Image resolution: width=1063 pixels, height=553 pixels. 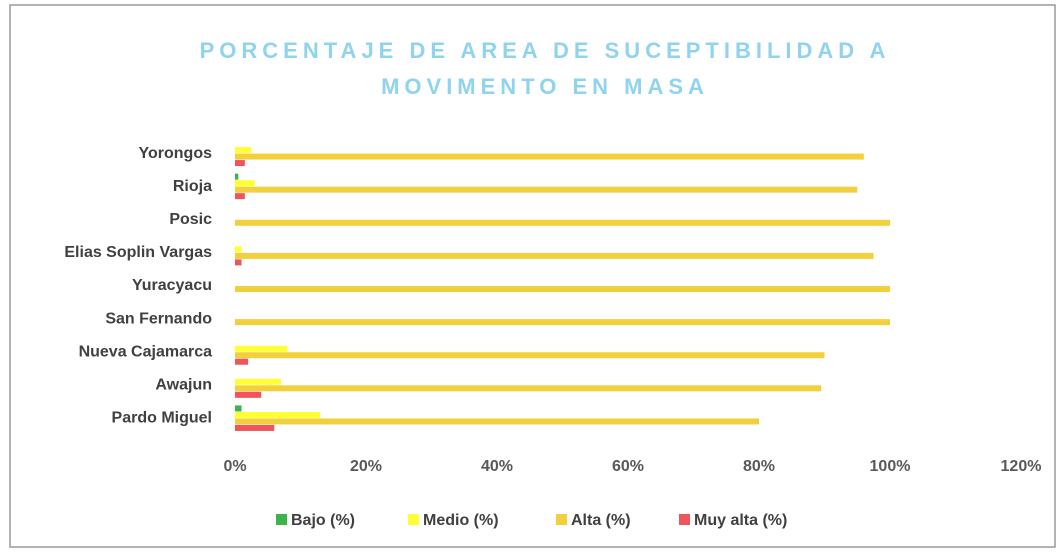 I want to click on y-tick-label: San Fernando, so click(x=158, y=318).